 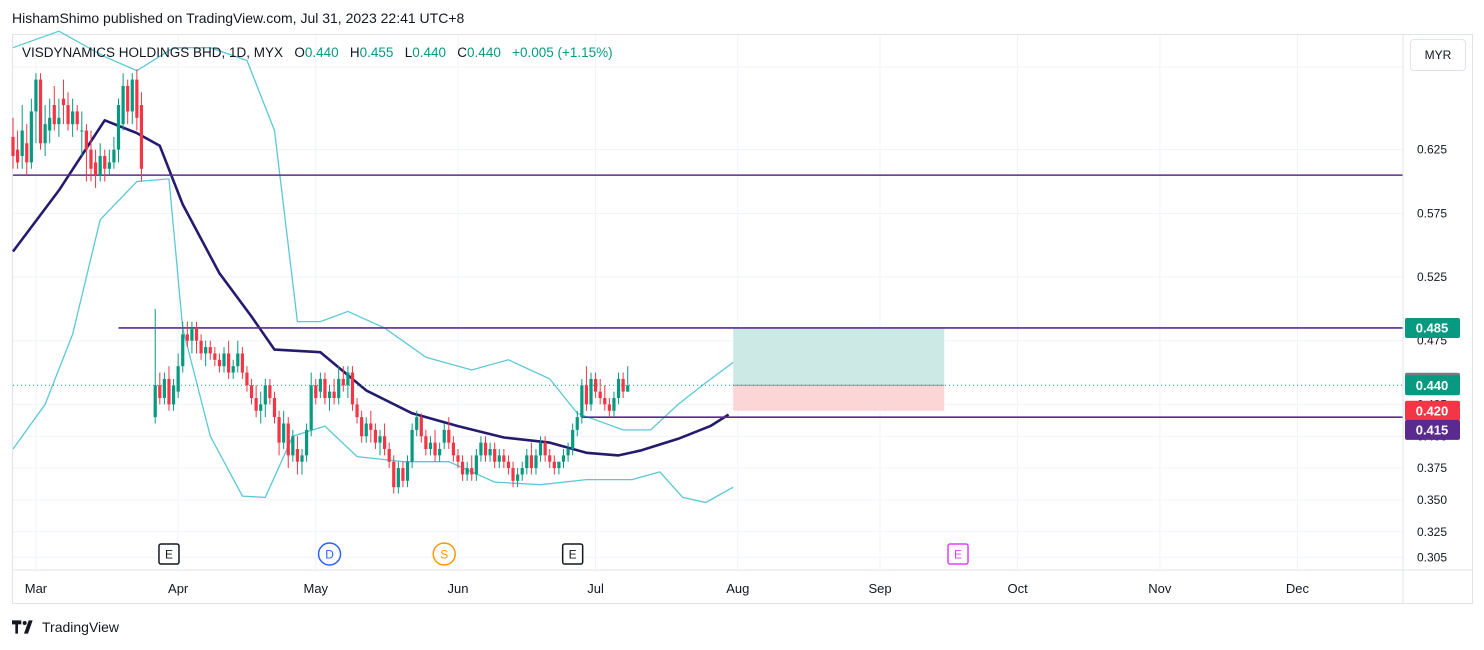 What do you see at coordinates (315, 588) in the screenshot?
I see `x-tick-label: May` at bounding box center [315, 588].